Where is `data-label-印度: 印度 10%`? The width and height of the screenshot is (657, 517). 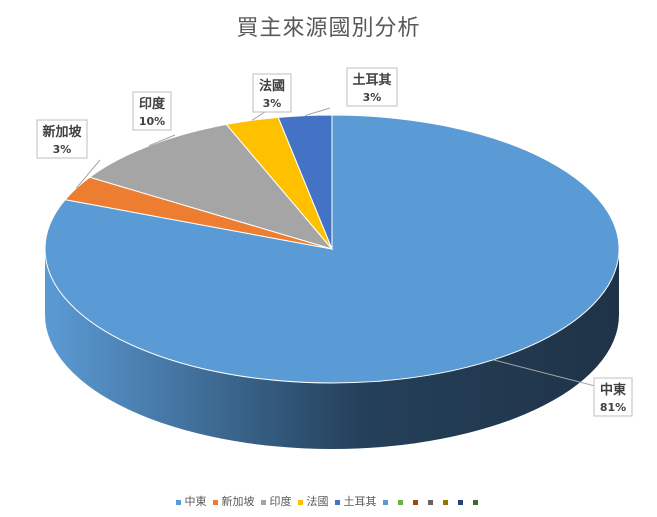
data-label-印度: 印度 10% is located at coordinates (152, 111).